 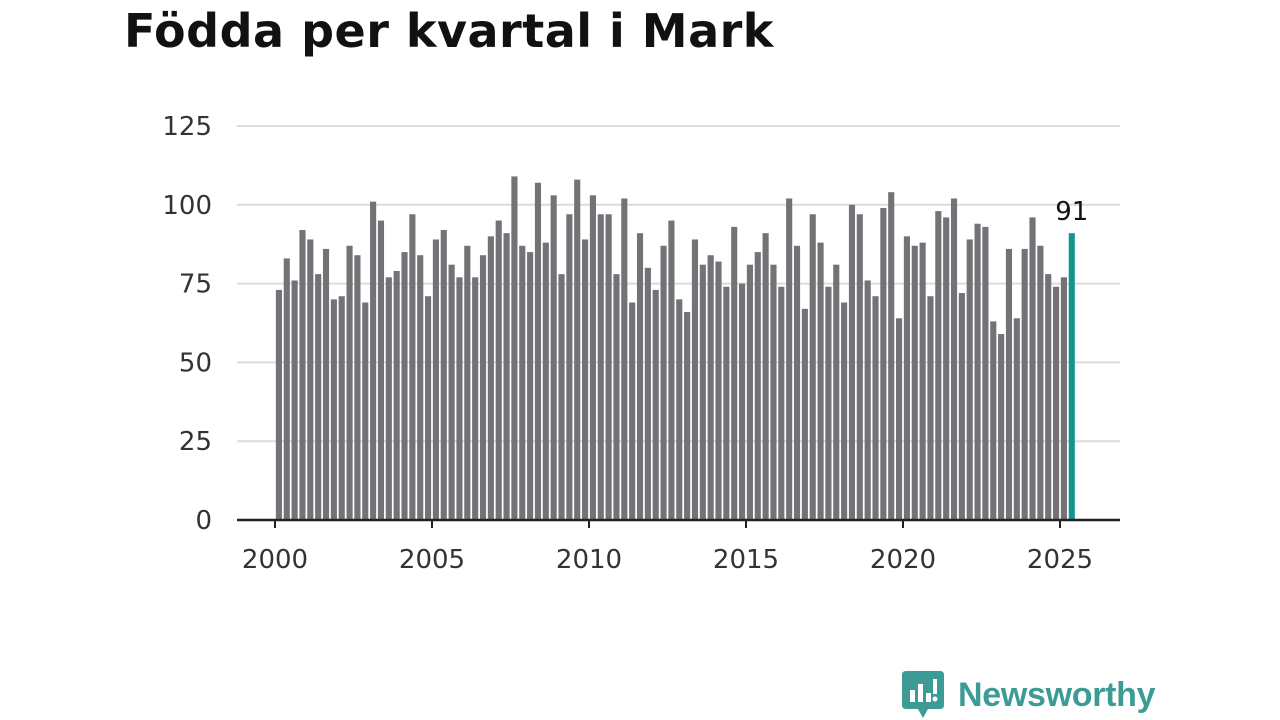 What do you see at coordinates (1057, 694) in the screenshot?
I see `brand-name: Newsworthy` at bounding box center [1057, 694].